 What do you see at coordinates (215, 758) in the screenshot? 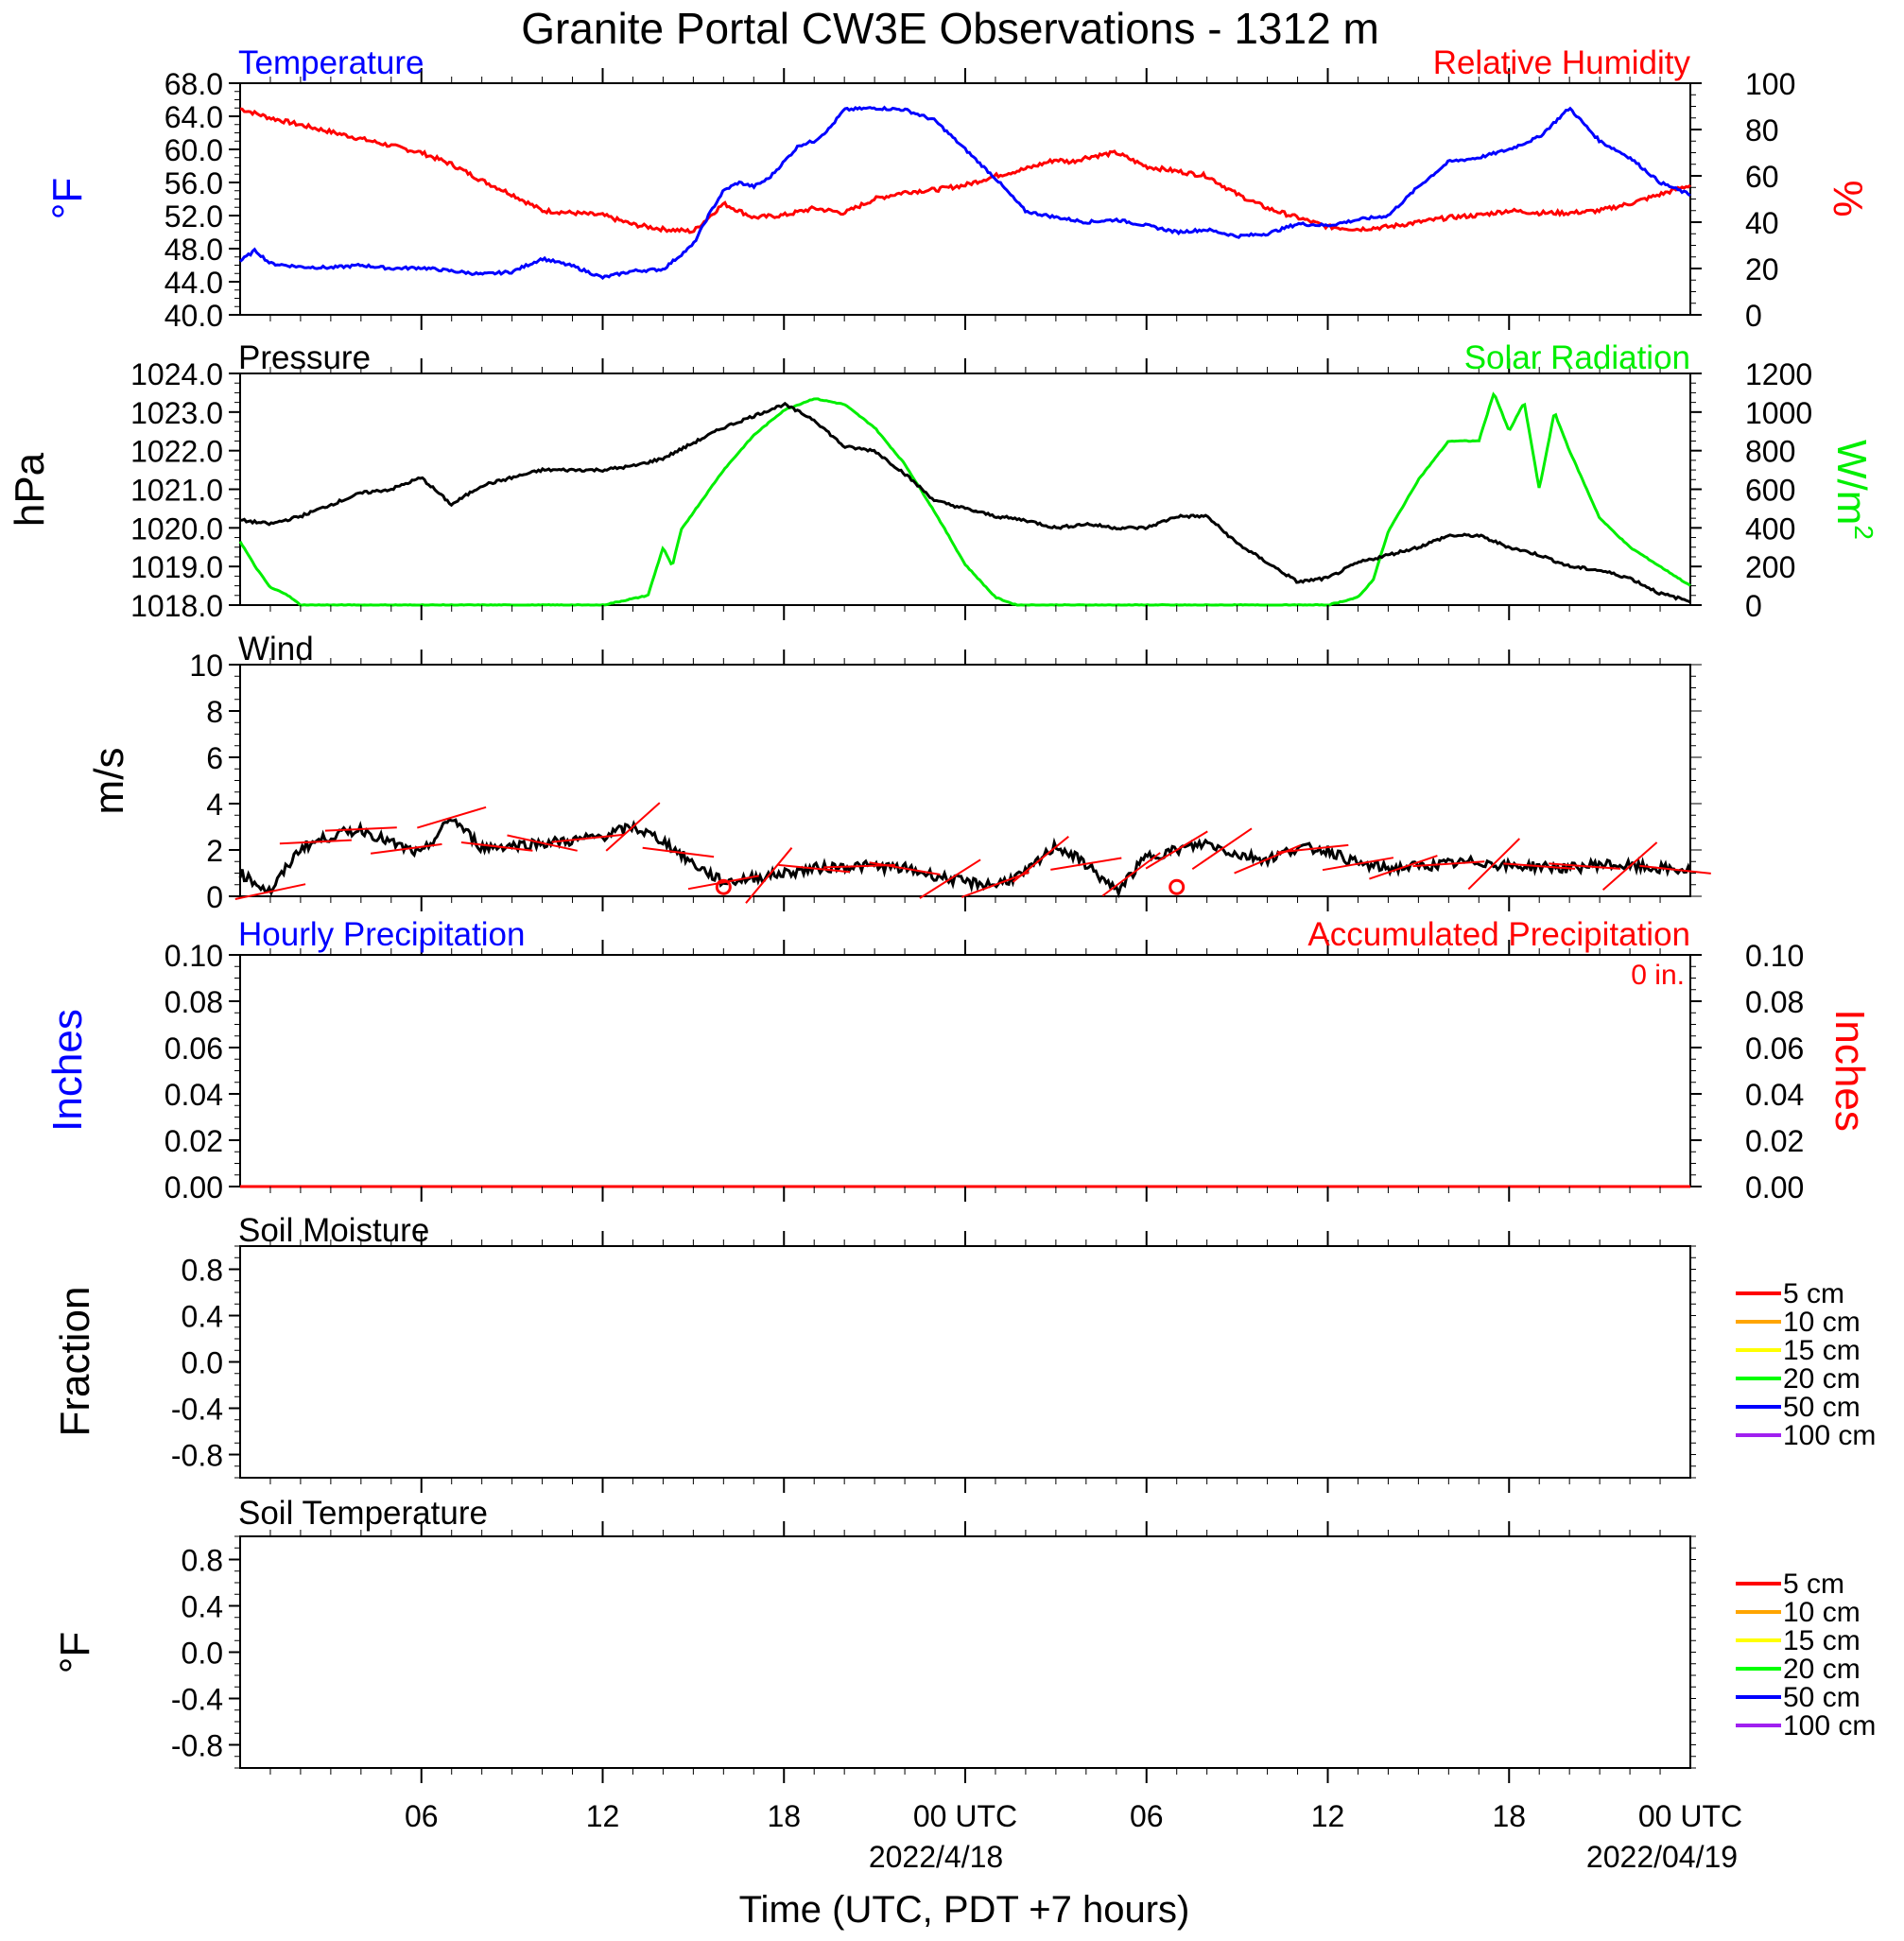
I see `wind-tick-label: 6` at bounding box center [215, 758].